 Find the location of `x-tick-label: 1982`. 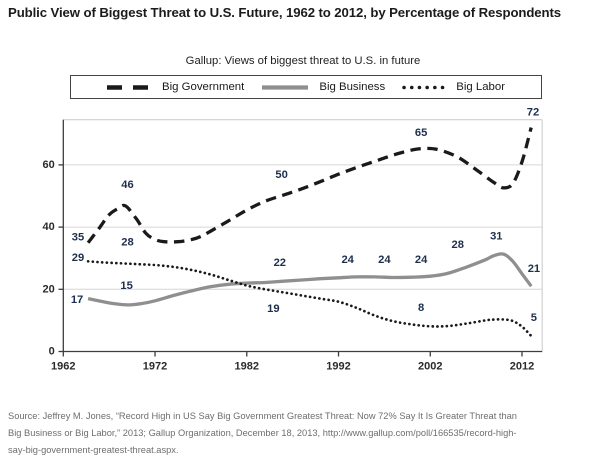

x-tick-label: 1982 is located at coordinates (247, 367).